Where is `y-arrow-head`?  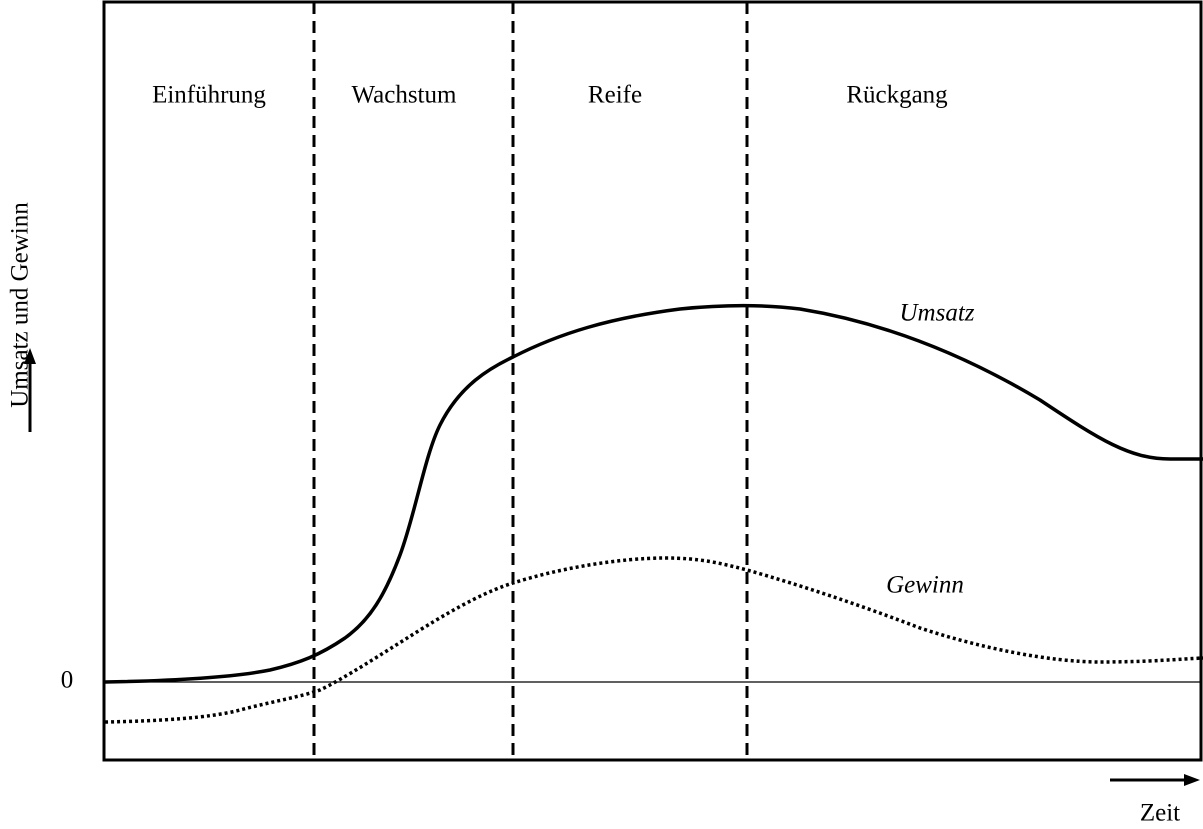 y-arrow-head is located at coordinates (30, 356).